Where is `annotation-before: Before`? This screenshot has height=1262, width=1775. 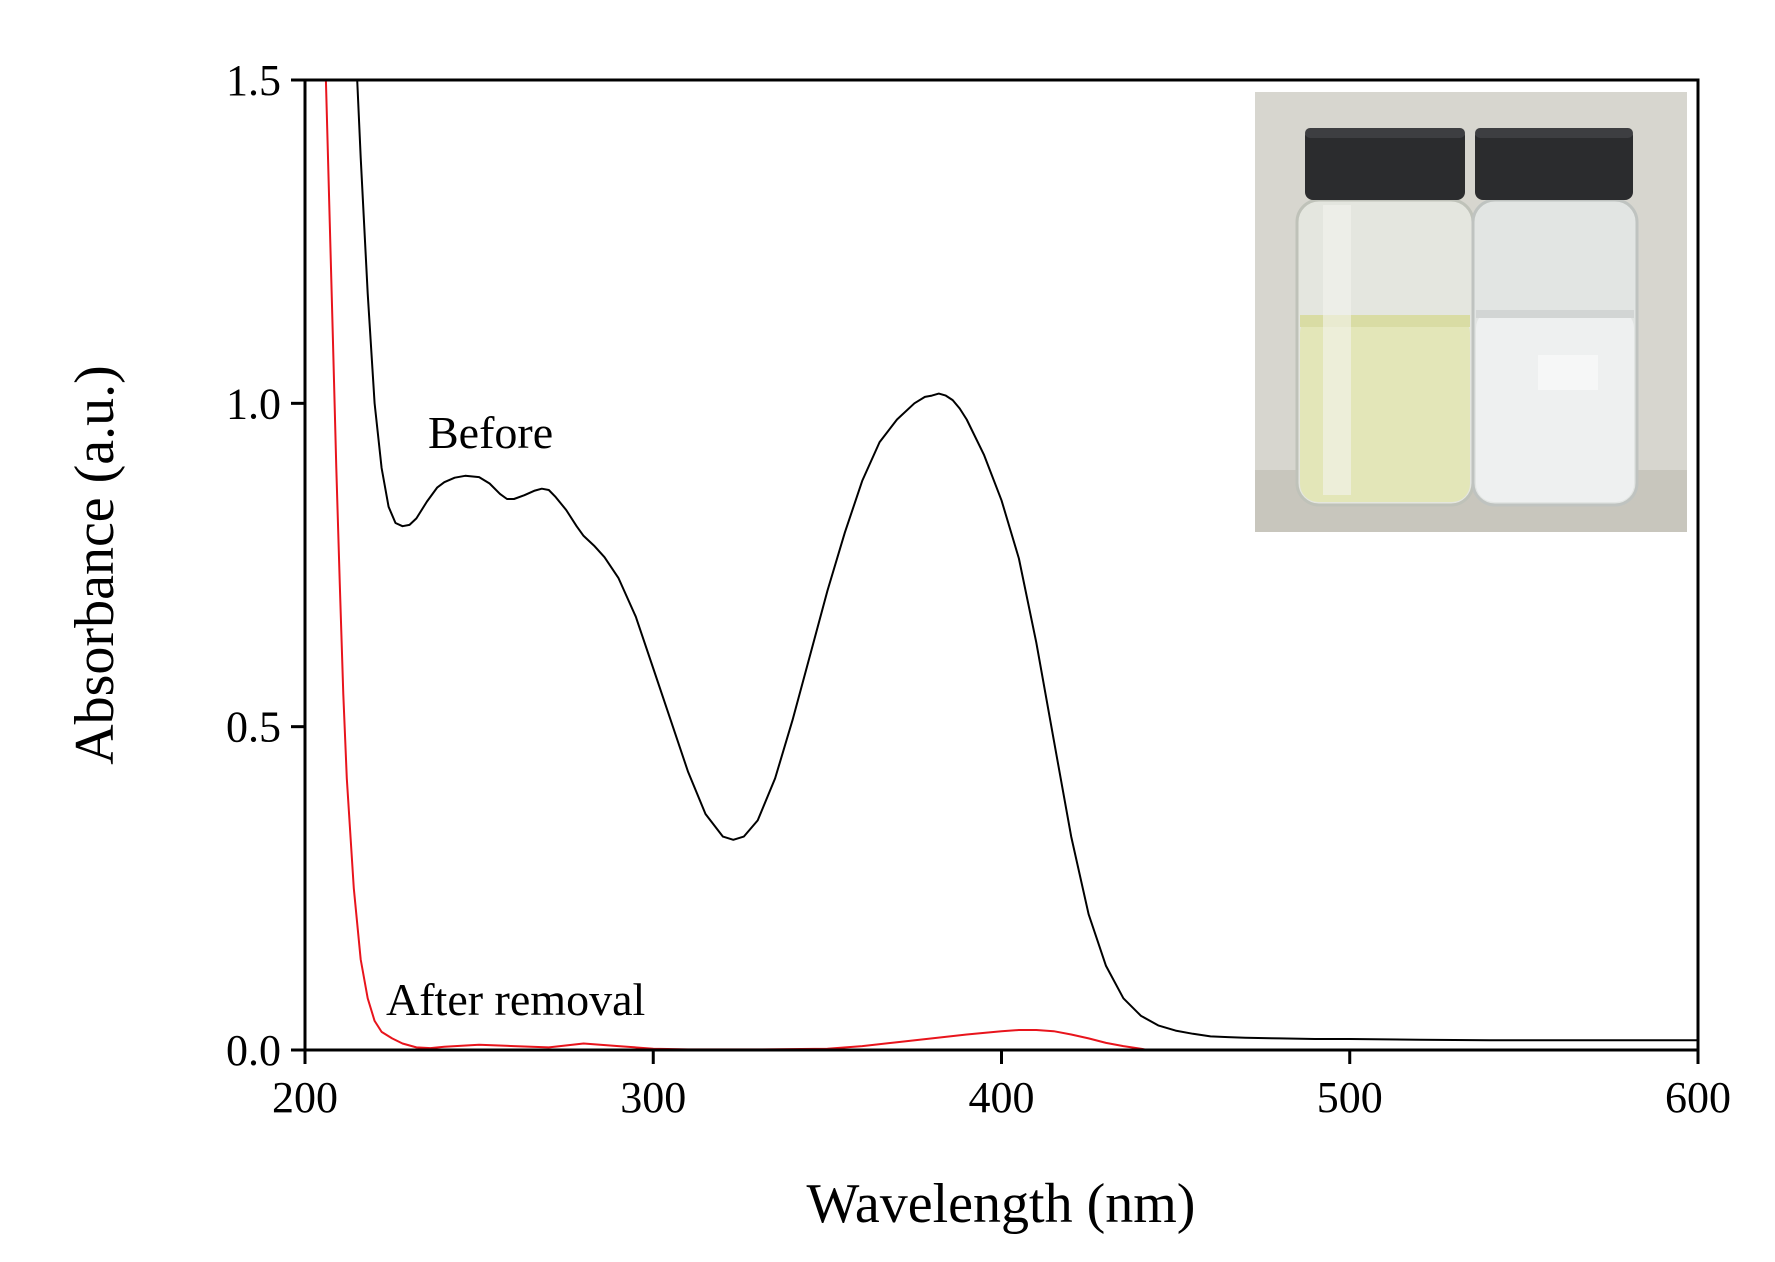 annotation-before: Before is located at coordinates (490, 432).